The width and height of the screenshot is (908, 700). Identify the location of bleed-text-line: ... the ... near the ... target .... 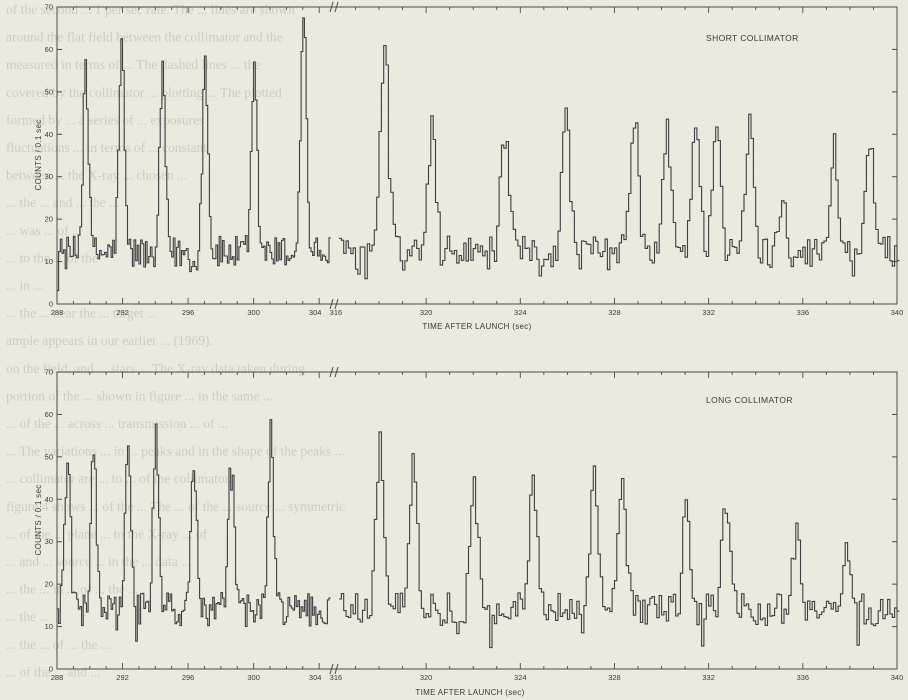
(81, 313).